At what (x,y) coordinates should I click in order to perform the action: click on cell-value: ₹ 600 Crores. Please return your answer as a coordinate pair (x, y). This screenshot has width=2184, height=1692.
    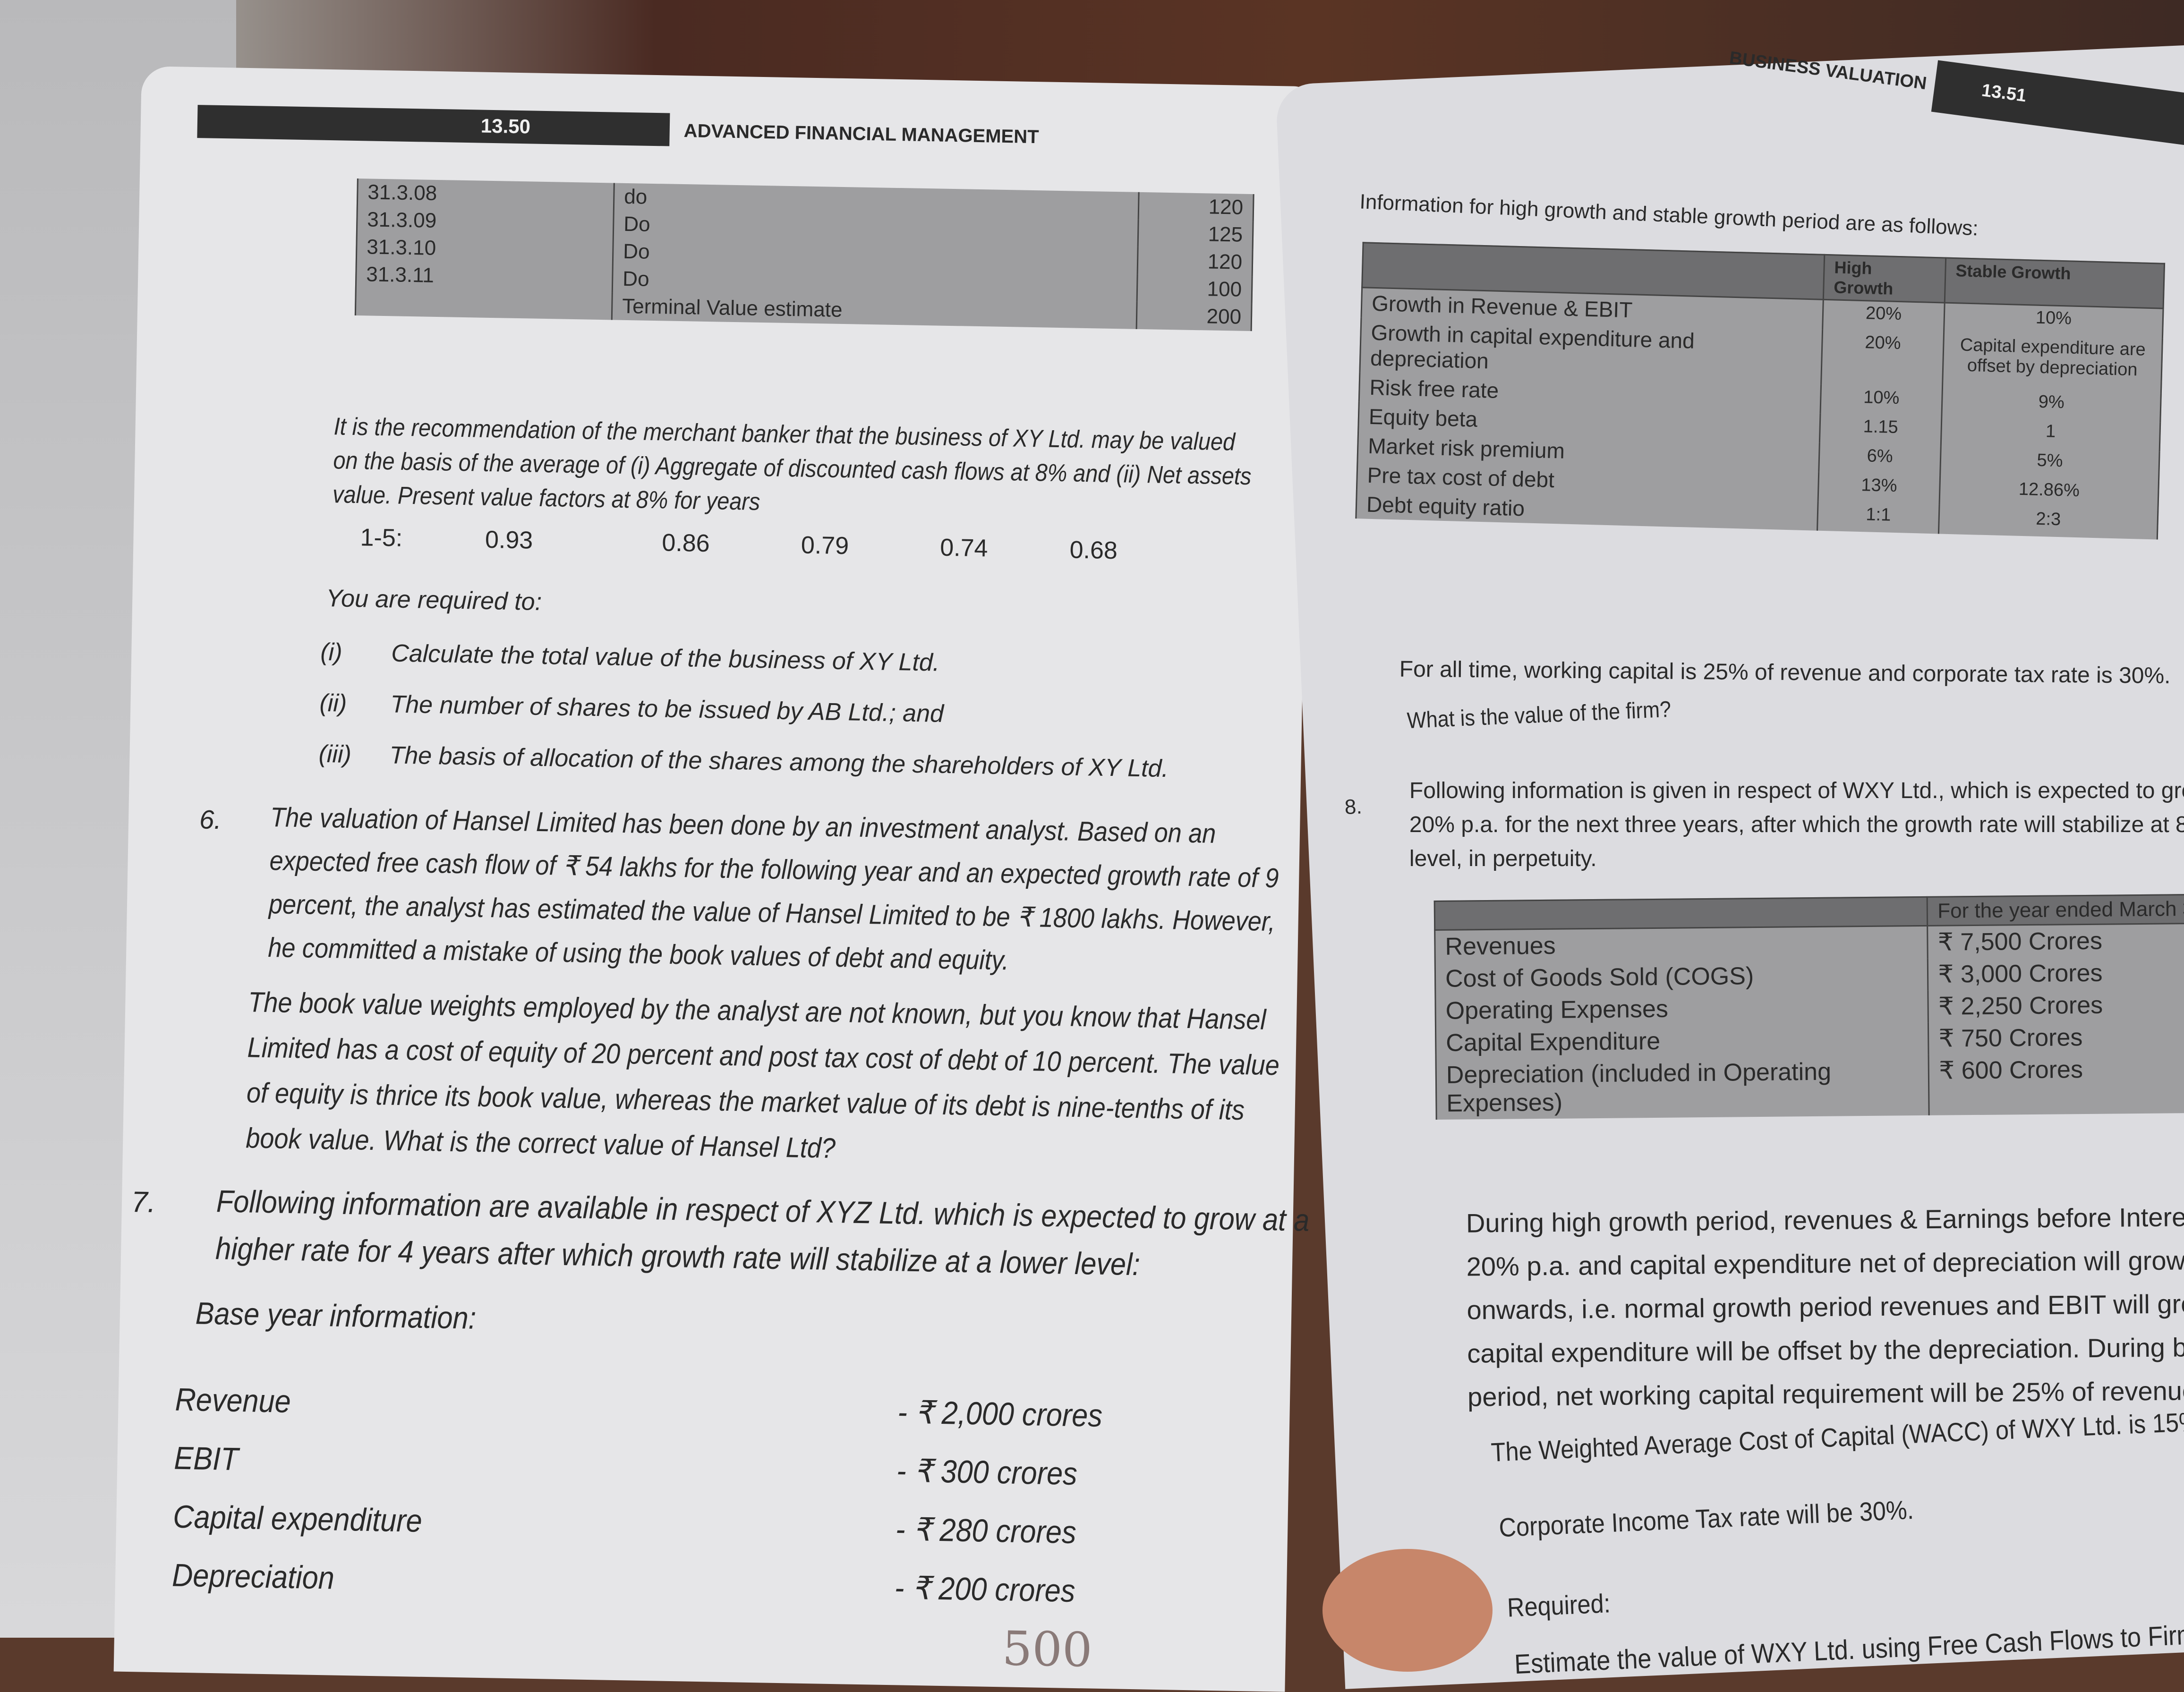
    Looking at the image, I should click on (2056, 1083).